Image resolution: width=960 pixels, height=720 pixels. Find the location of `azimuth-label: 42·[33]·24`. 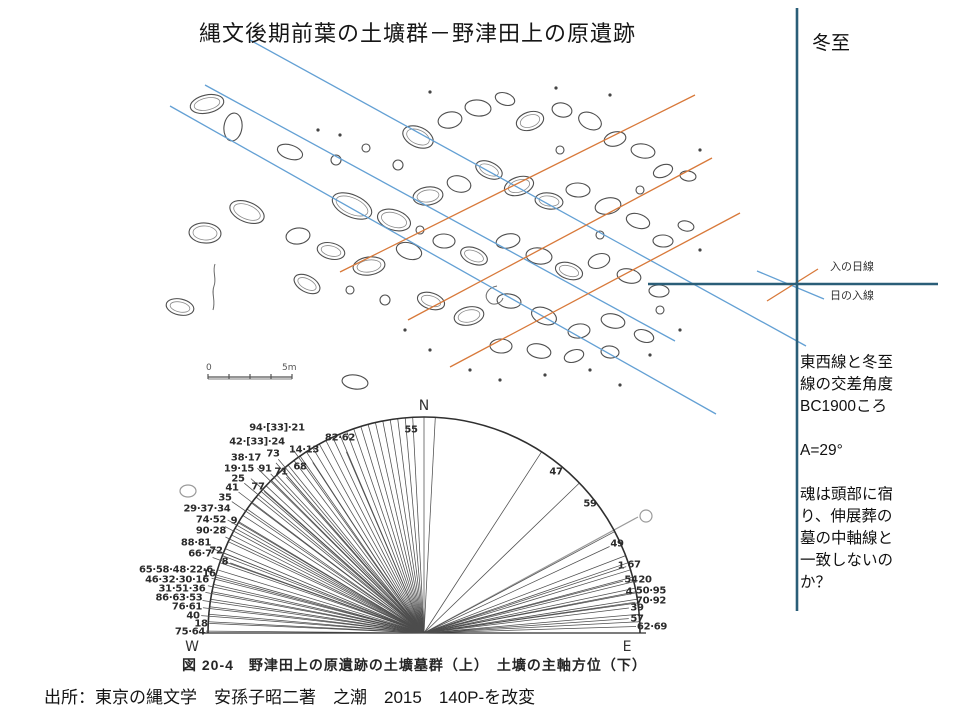

azimuth-label: 42·[33]·24 is located at coordinates (257, 442).